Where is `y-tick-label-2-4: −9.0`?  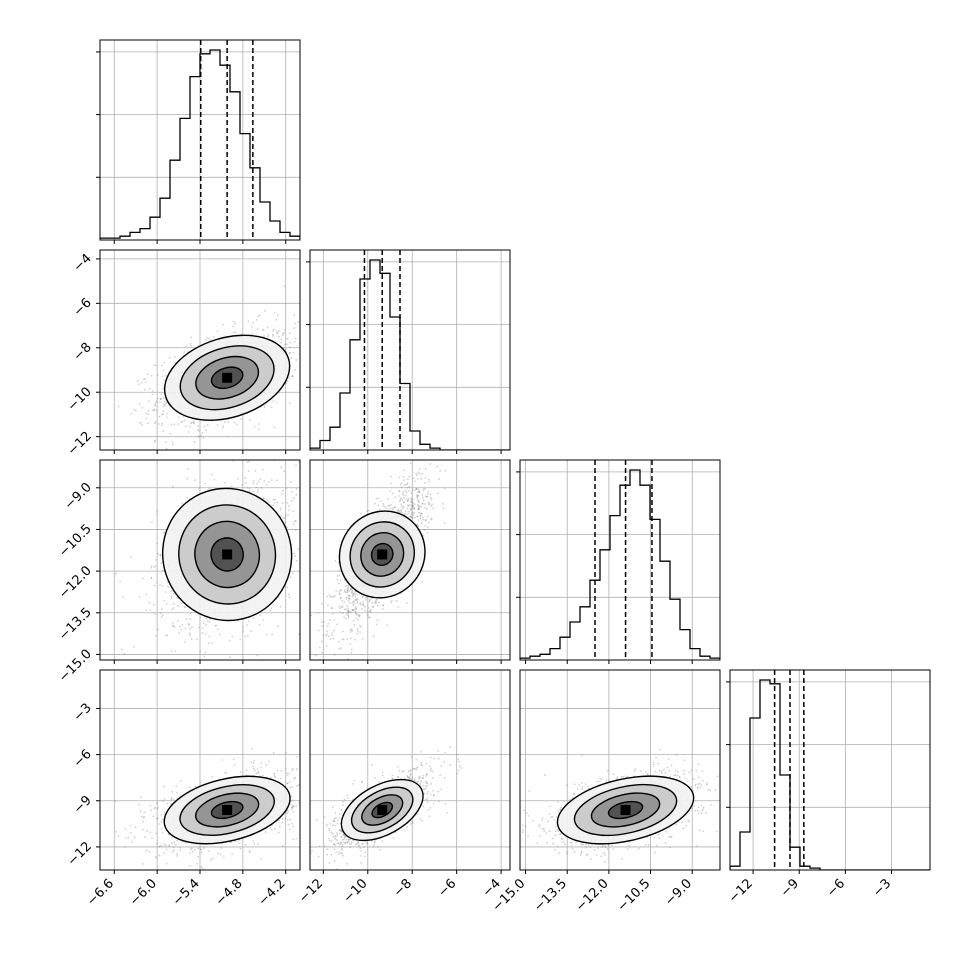 y-tick-label-2-4: −9.0 is located at coordinates (78, 496).